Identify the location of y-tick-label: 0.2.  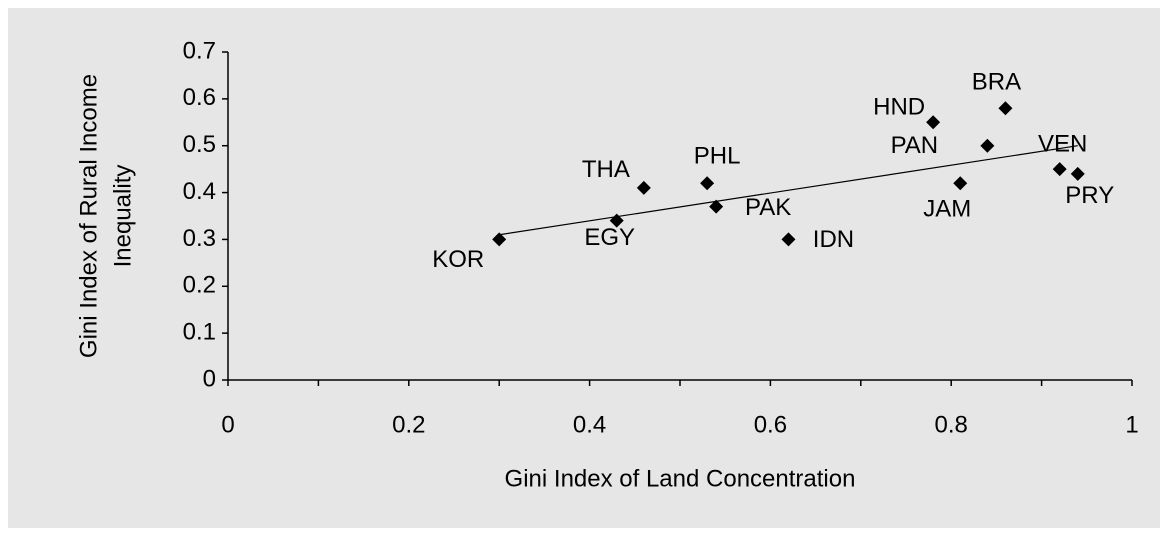
(199, 285).